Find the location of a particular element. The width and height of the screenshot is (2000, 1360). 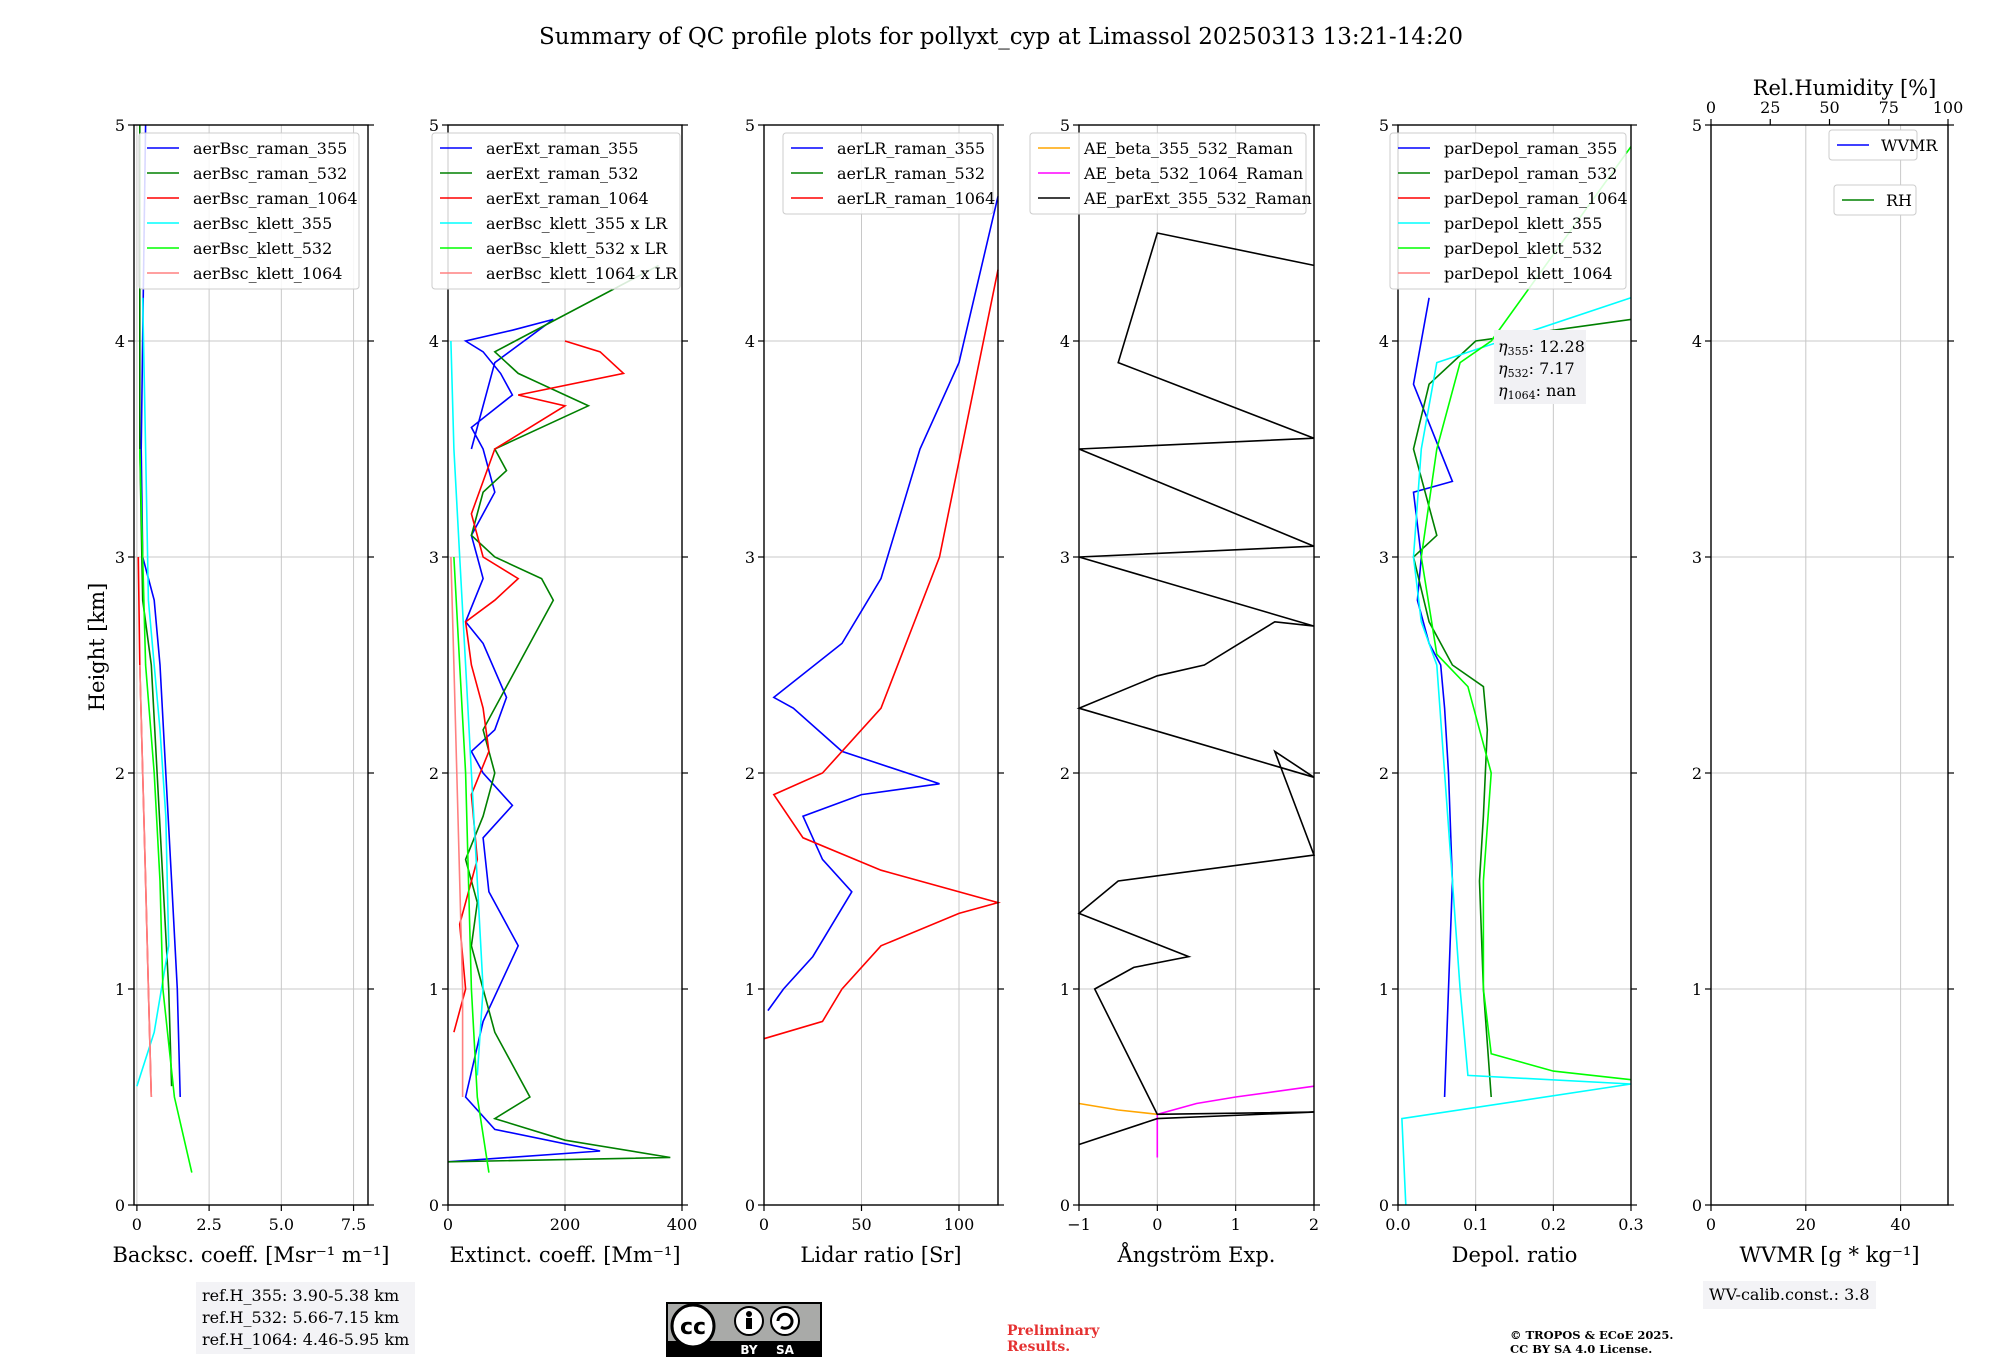

ref-height-532: ref.H_532: 5.66-7.15 km is located at coordinates (301, 1317).